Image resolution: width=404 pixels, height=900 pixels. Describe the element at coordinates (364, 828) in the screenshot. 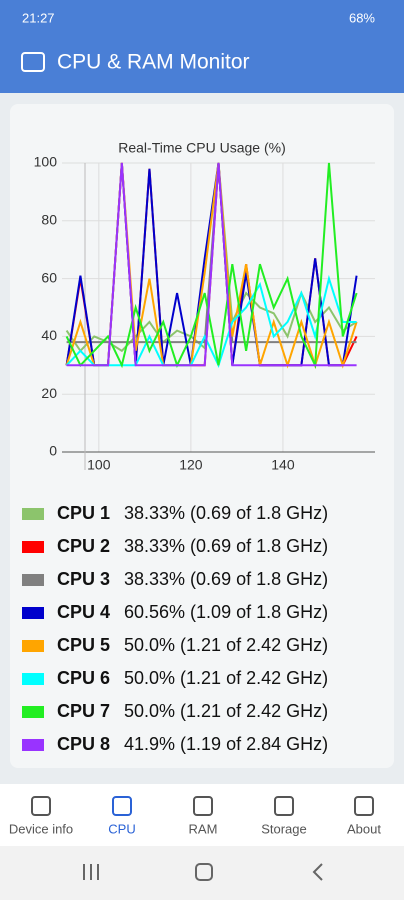

I see `nav-label: About` at that location.